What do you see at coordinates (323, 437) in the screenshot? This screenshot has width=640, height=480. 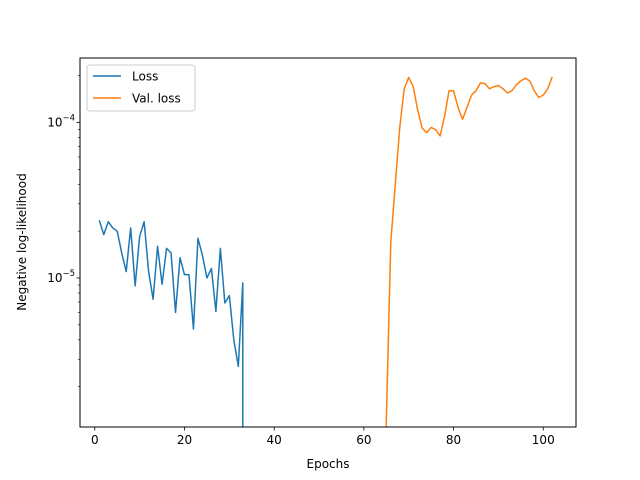 I see `x-axis: 0 20 40 60 80 100` at bounding box center [323, 437].